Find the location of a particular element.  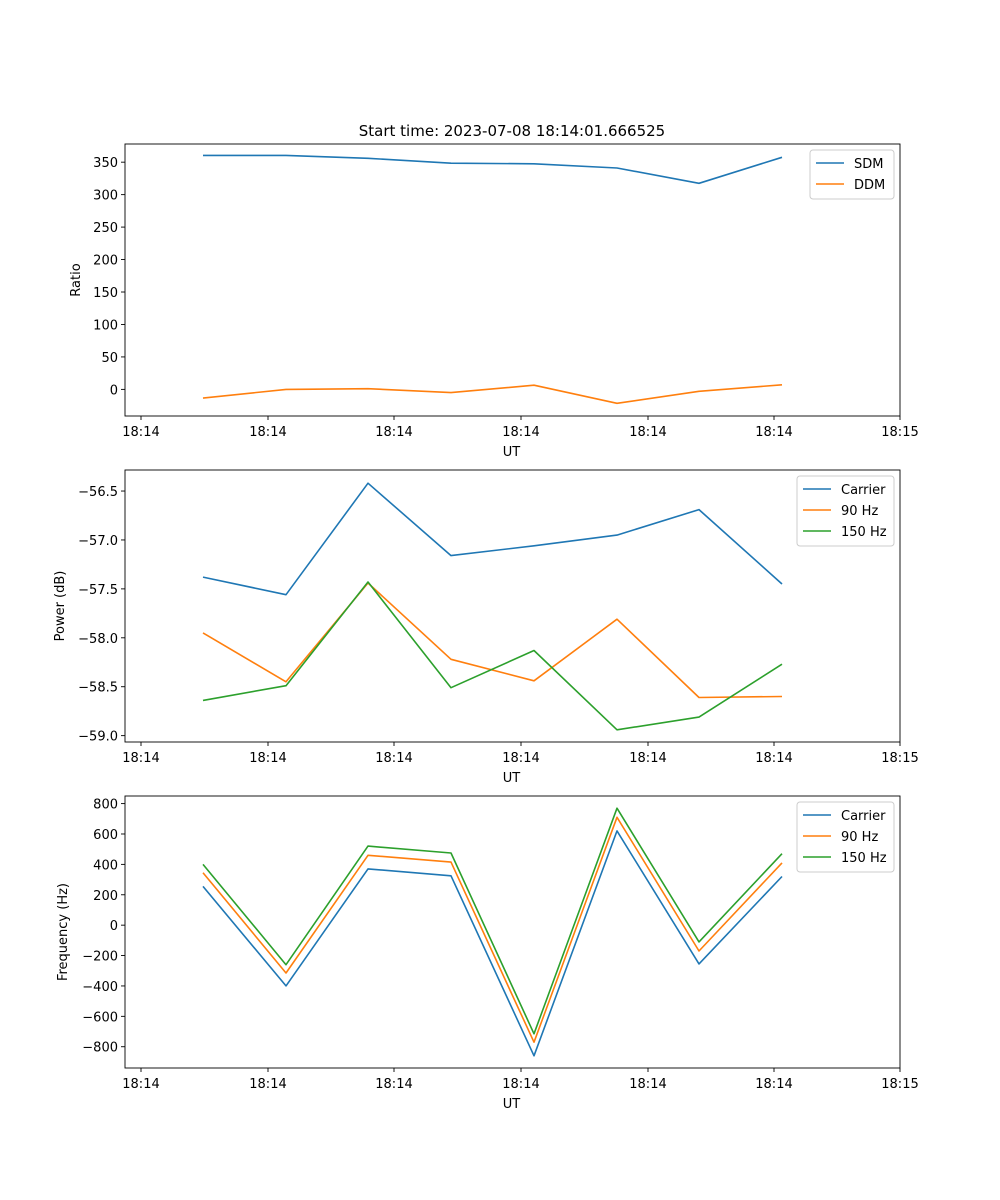

y-tick-label: 100 is located at coordinates (105, 325).